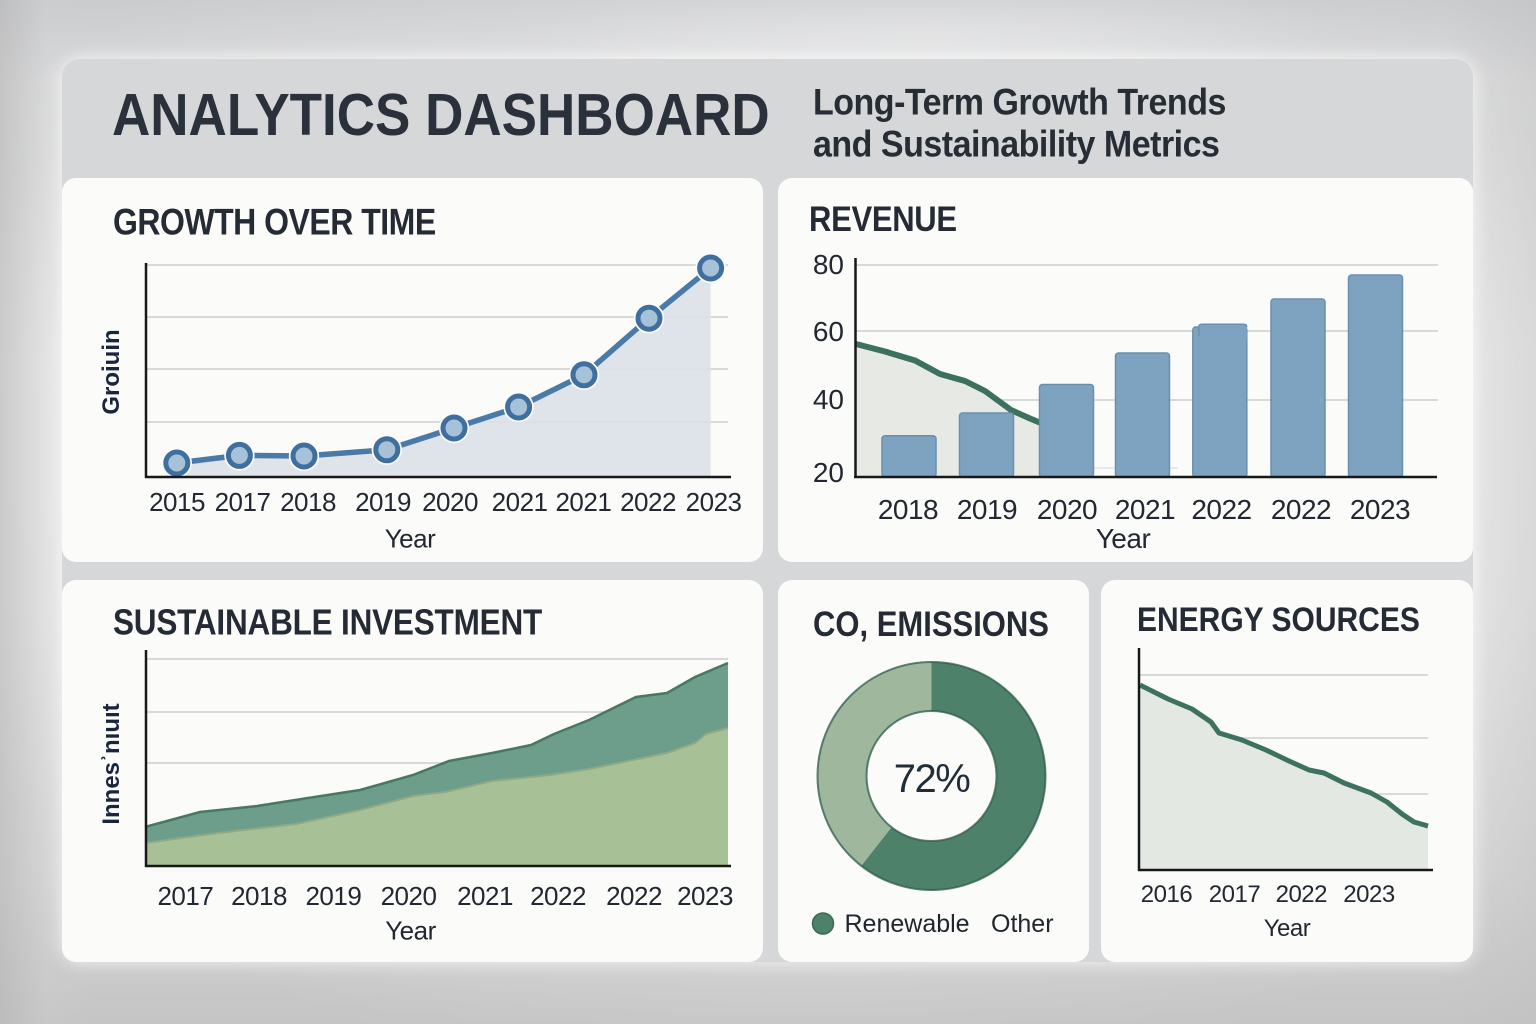 The height and width of the screenshot is (1024, 1536). What do you see at coordinates (907, 924) in the screenshot?
I see `svg-text: Renewable` at bounding box center [907, 924].